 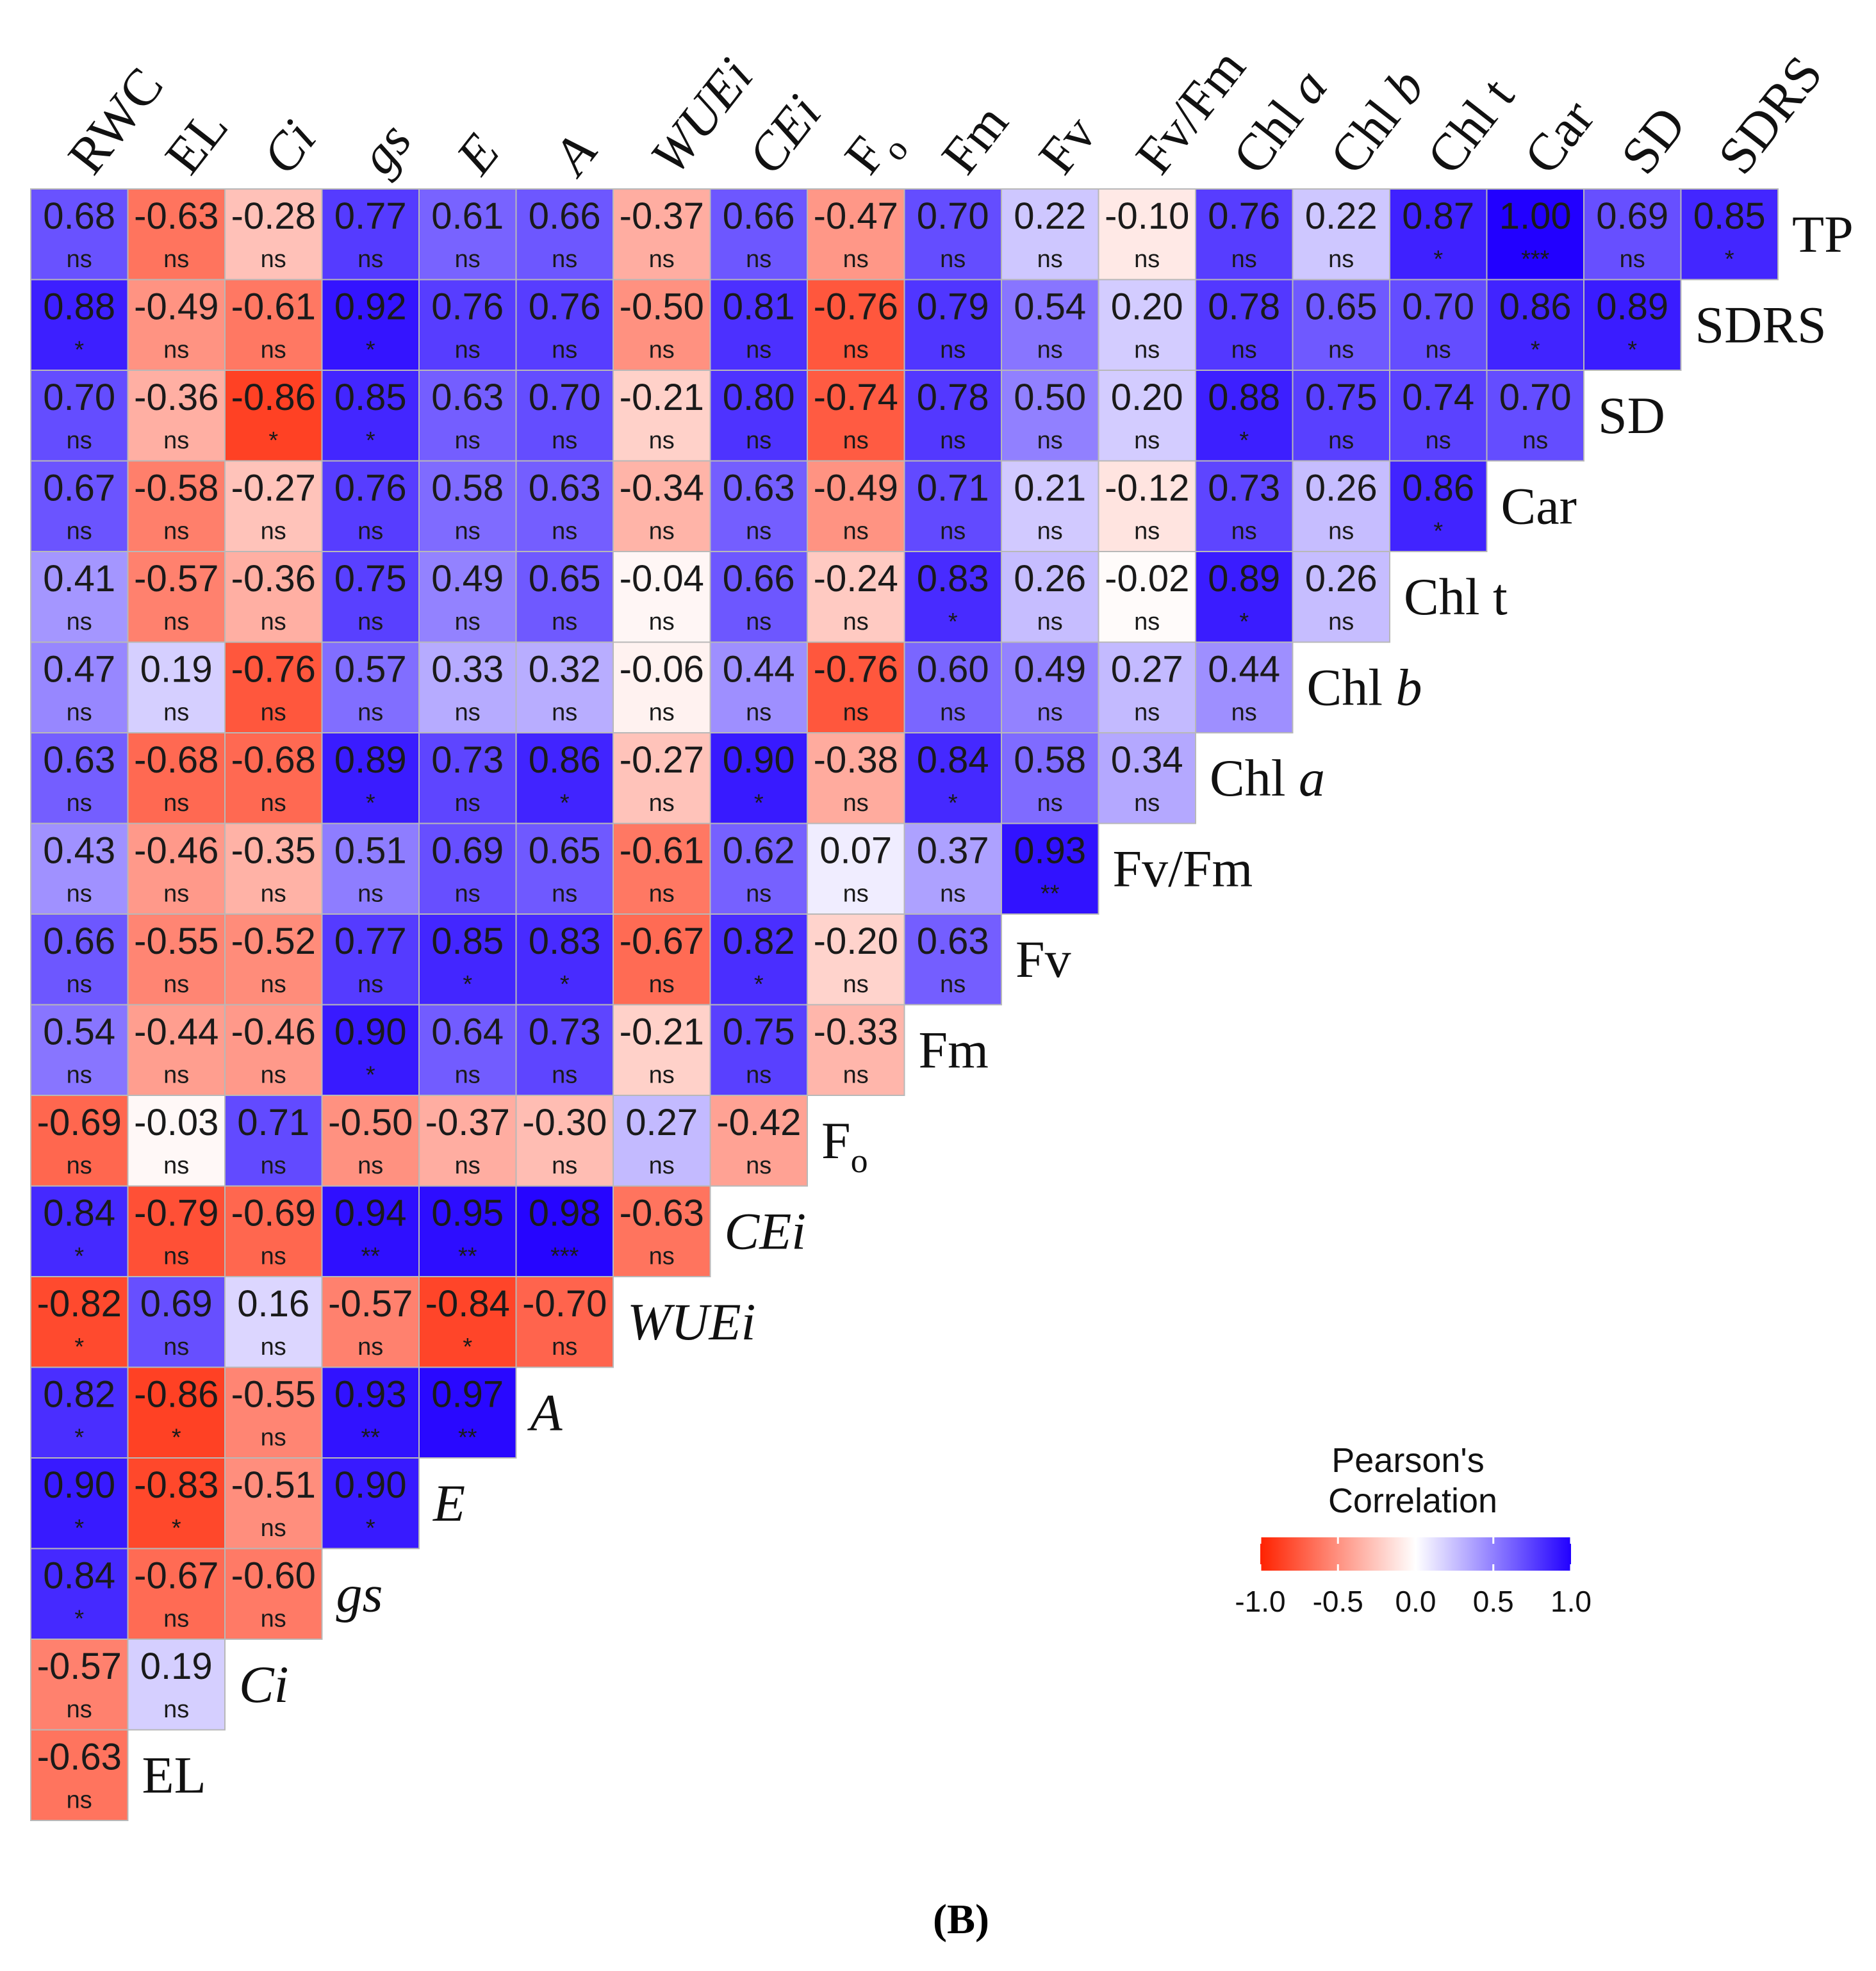 What do you see at coordinates (1341, 325) in the screenshot?
I see `heatmap-cell: 0.65 ns` at bounding box center [1341, 325].